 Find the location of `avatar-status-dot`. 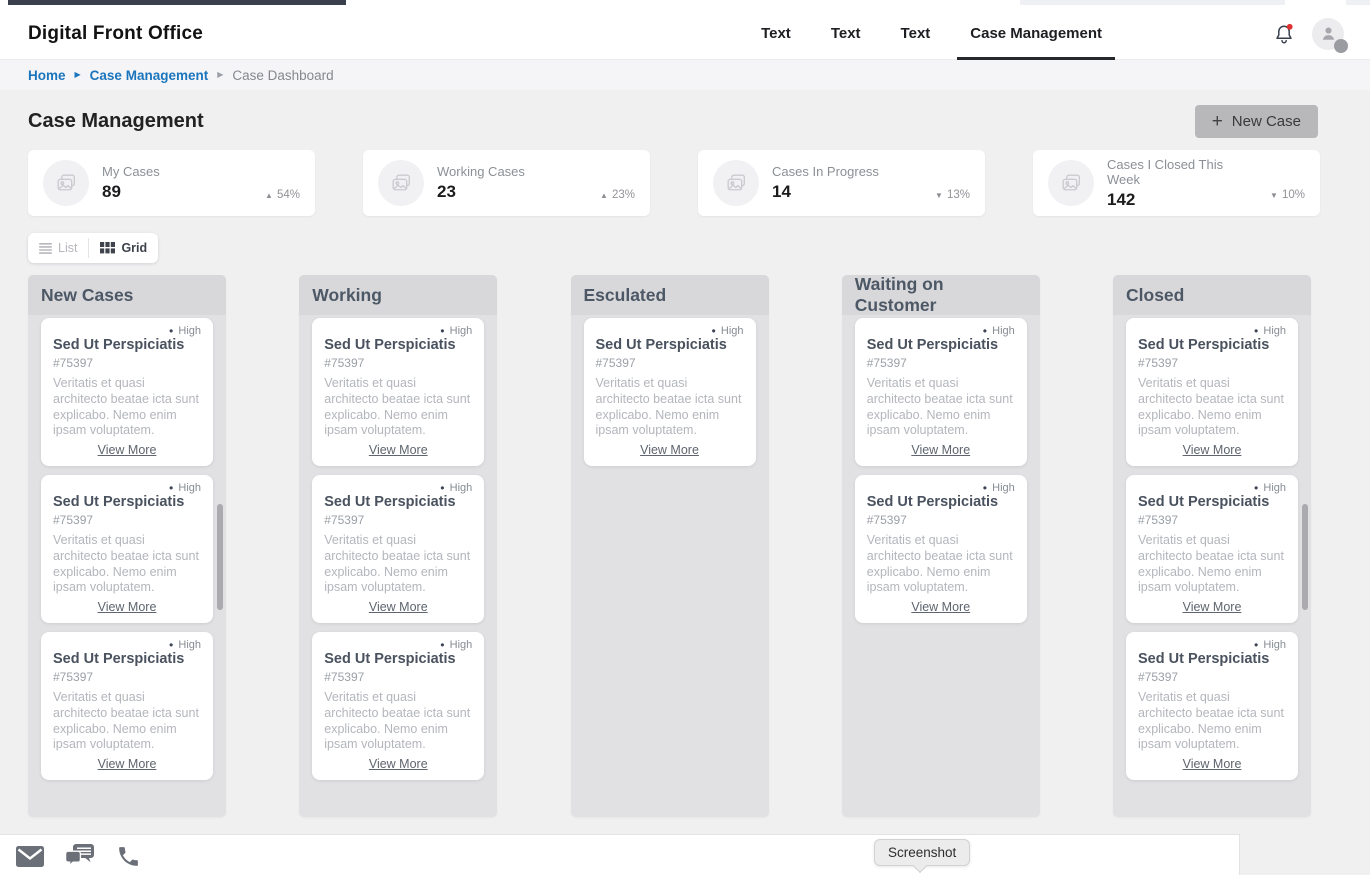

avatar-status-dot is located at coordinates (1341, 45).